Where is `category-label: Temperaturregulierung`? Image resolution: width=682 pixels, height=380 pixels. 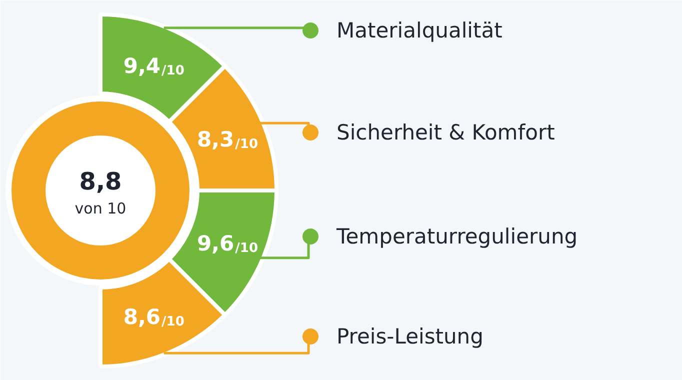 category-label: Temperaturregulierung is located at coordinates (457, 236).